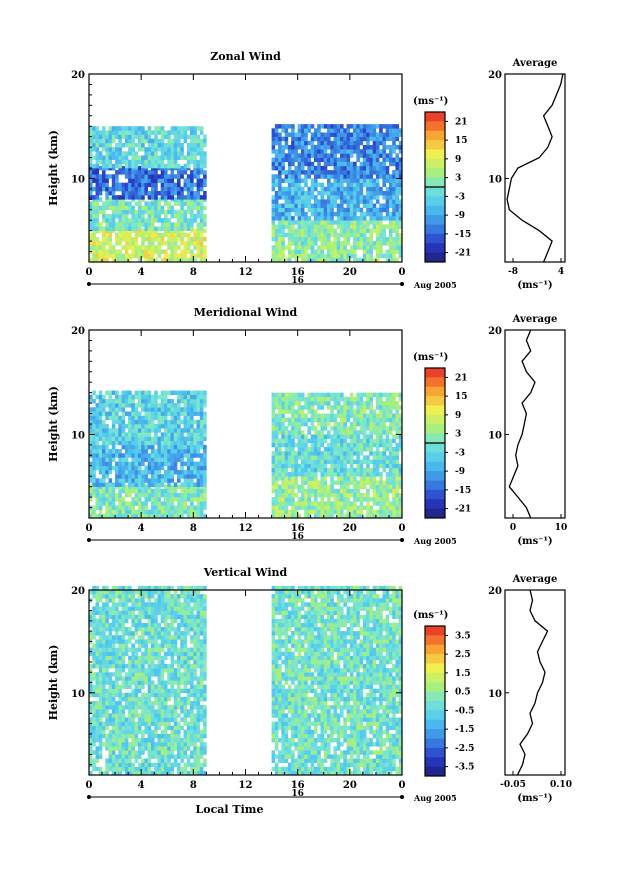 The width and height of the screenshot is (620, 873). I want to click on colorbar-segment, so click(435, 513).